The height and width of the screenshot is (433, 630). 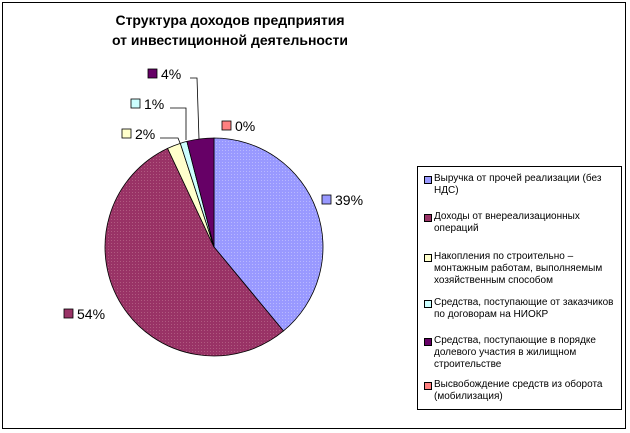 I want to click on chart-title-line-1: Структура доходов предприятия, so click(x=230, y=20).